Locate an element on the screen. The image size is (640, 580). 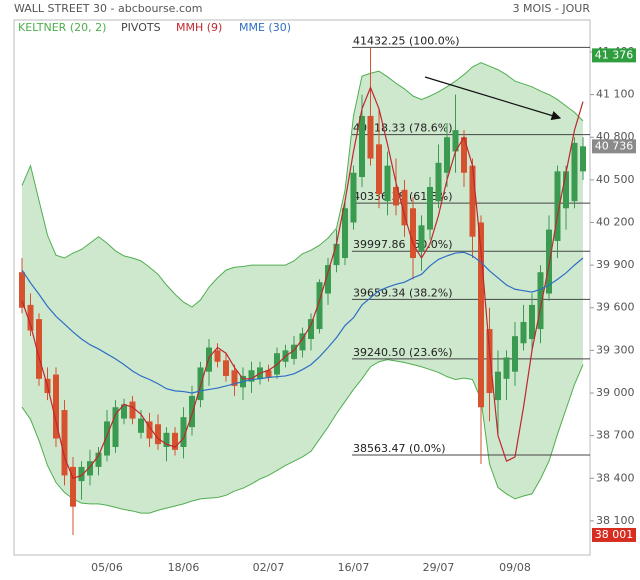
y-tick-label: 38 700 is located at coordinates (615, 435).